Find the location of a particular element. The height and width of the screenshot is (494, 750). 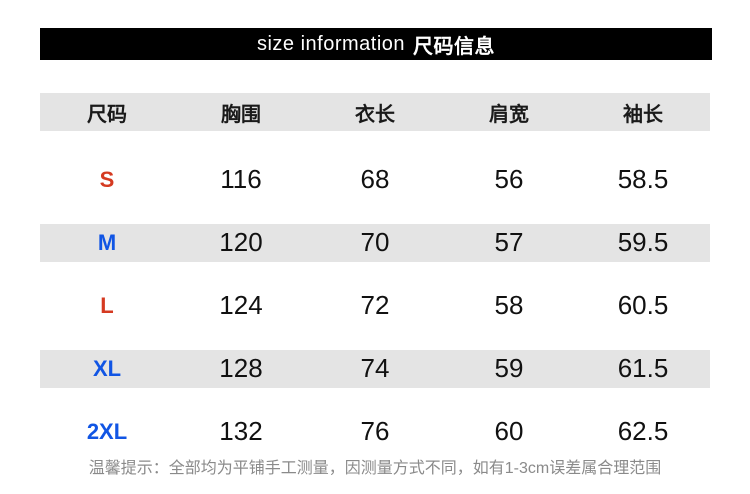

size-cell: XL is located at coordinates (107, 368).